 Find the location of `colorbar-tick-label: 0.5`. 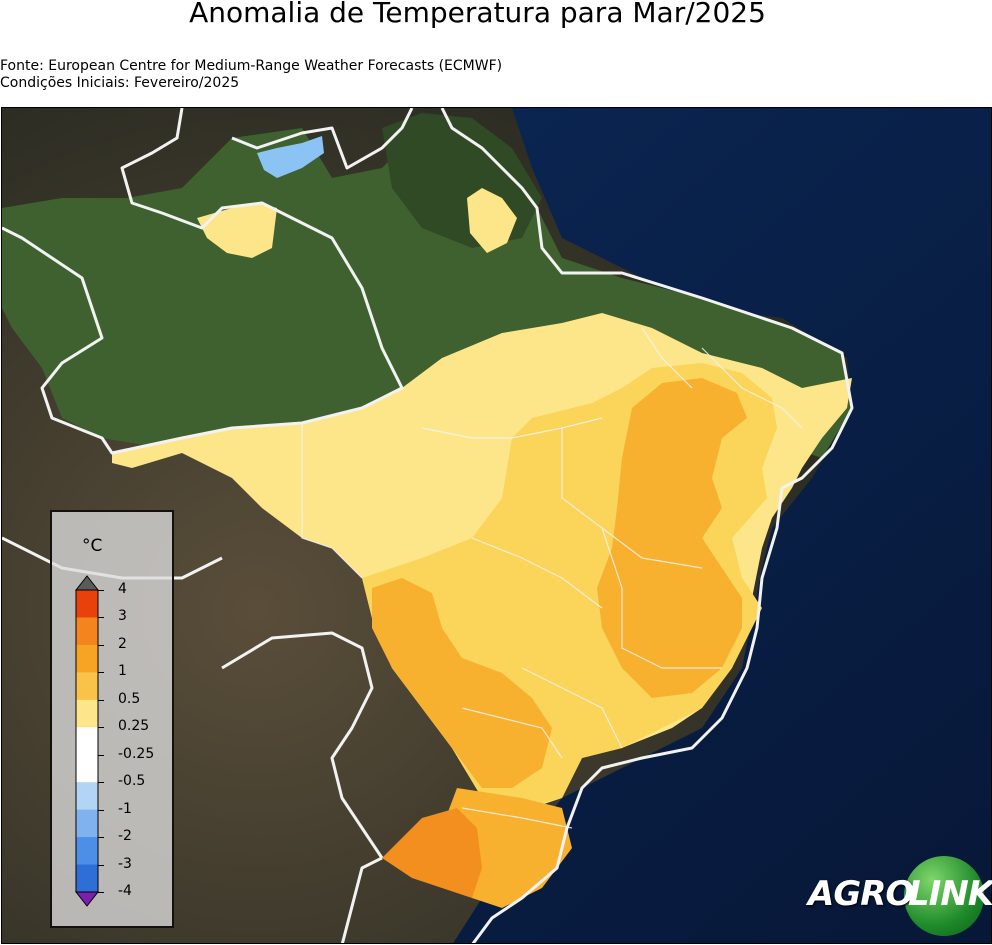

colorbar-tick-label: 0.5 is located at coordinates (129, 698).